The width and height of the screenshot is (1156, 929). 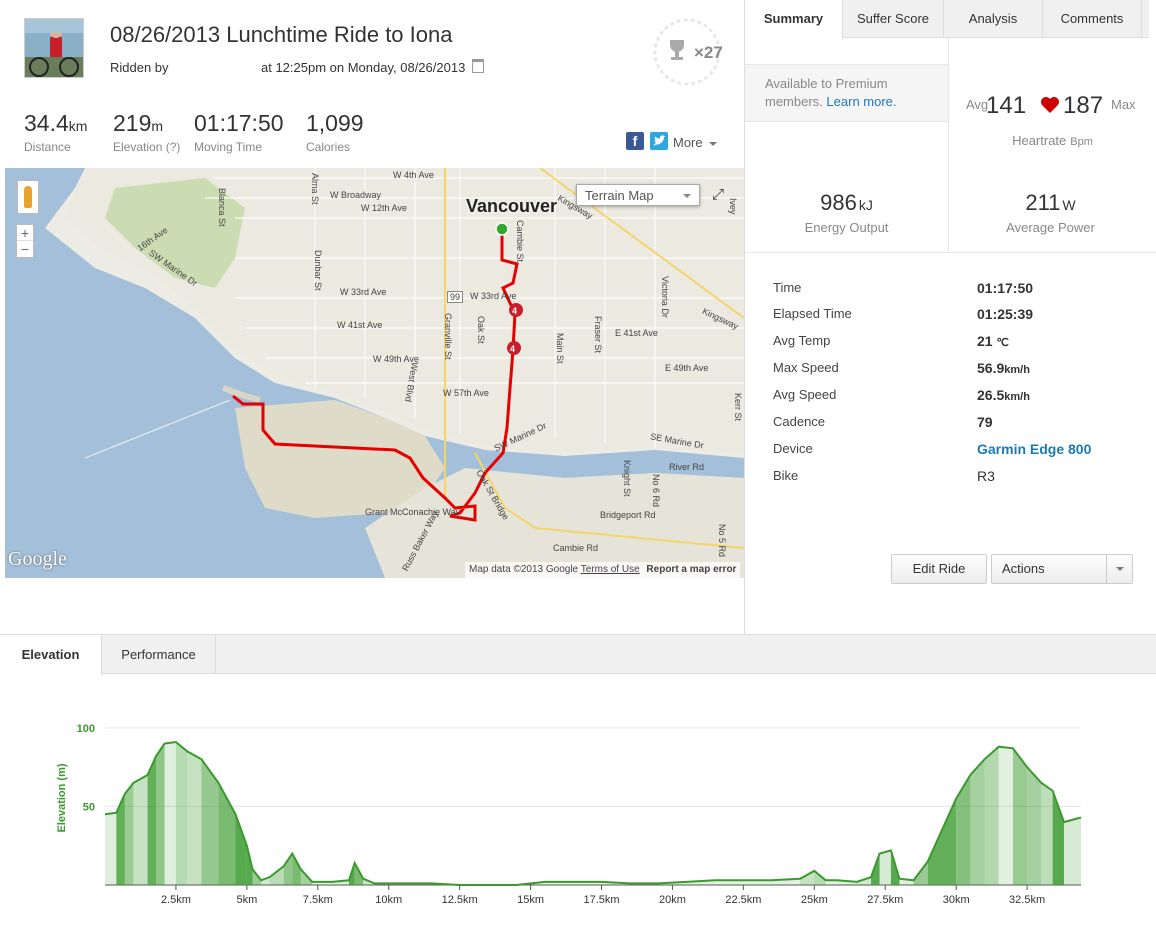 I want to click on report-map-error-link: Report a map error, so click(x=691, y=569).